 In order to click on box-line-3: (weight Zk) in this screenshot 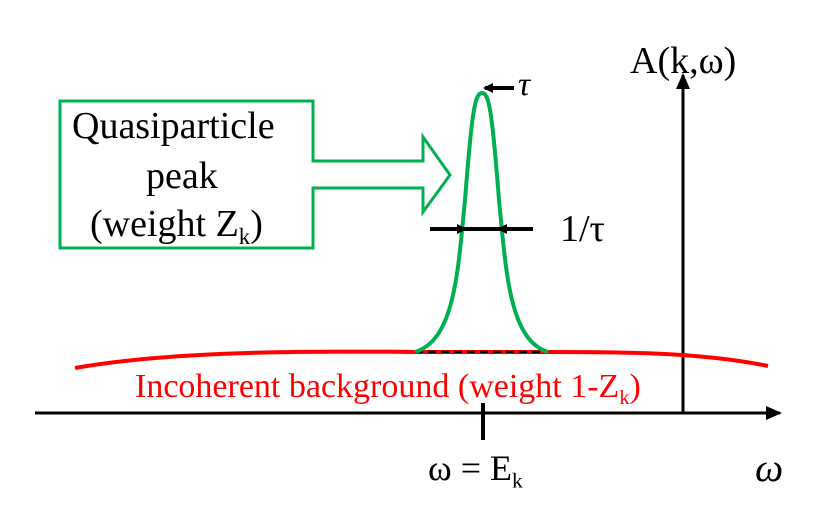, I will do `click(176, 227)`.